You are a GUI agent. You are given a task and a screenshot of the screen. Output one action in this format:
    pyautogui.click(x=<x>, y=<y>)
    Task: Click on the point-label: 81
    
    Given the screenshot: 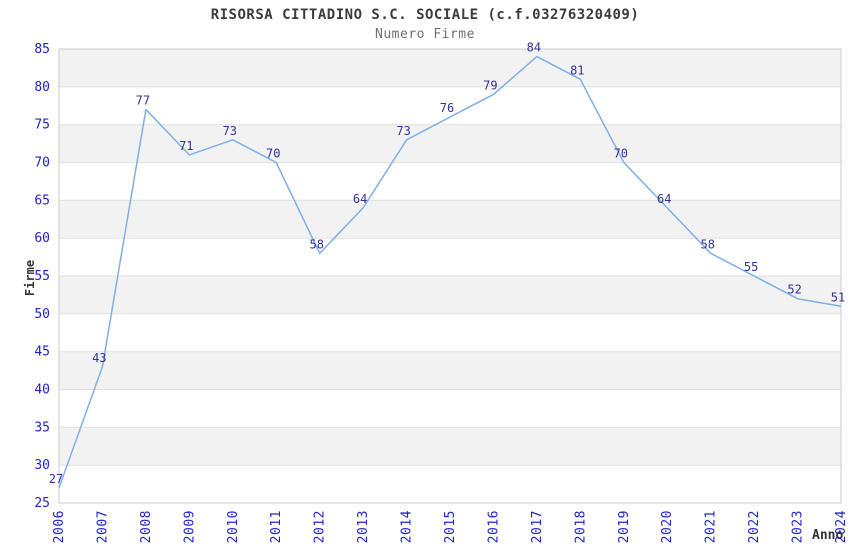 What is the action you would take?
    pyautogui.click(x=577, y=70)
    